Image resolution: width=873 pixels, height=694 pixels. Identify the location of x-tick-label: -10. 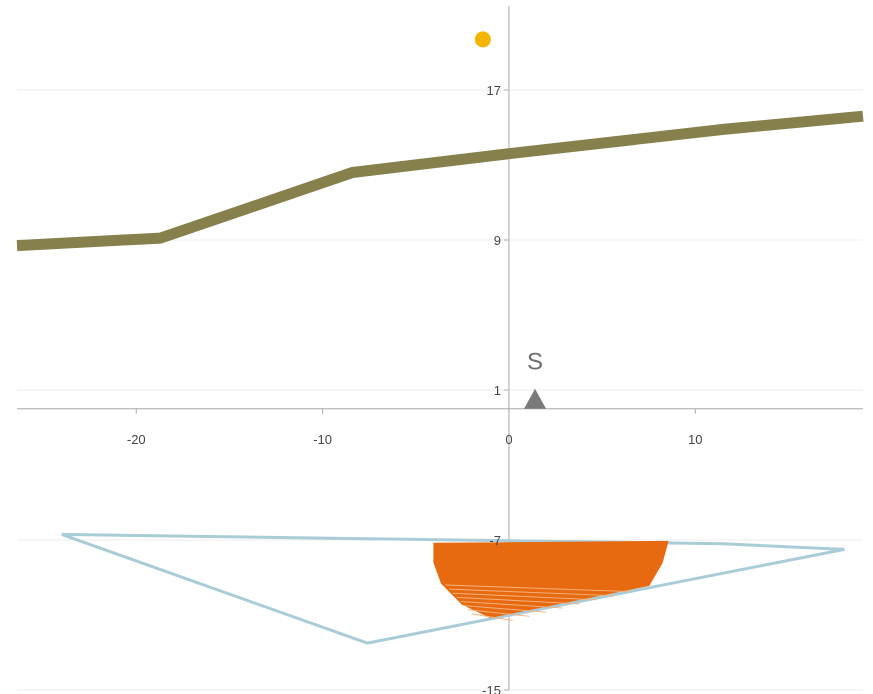
(322, 439).